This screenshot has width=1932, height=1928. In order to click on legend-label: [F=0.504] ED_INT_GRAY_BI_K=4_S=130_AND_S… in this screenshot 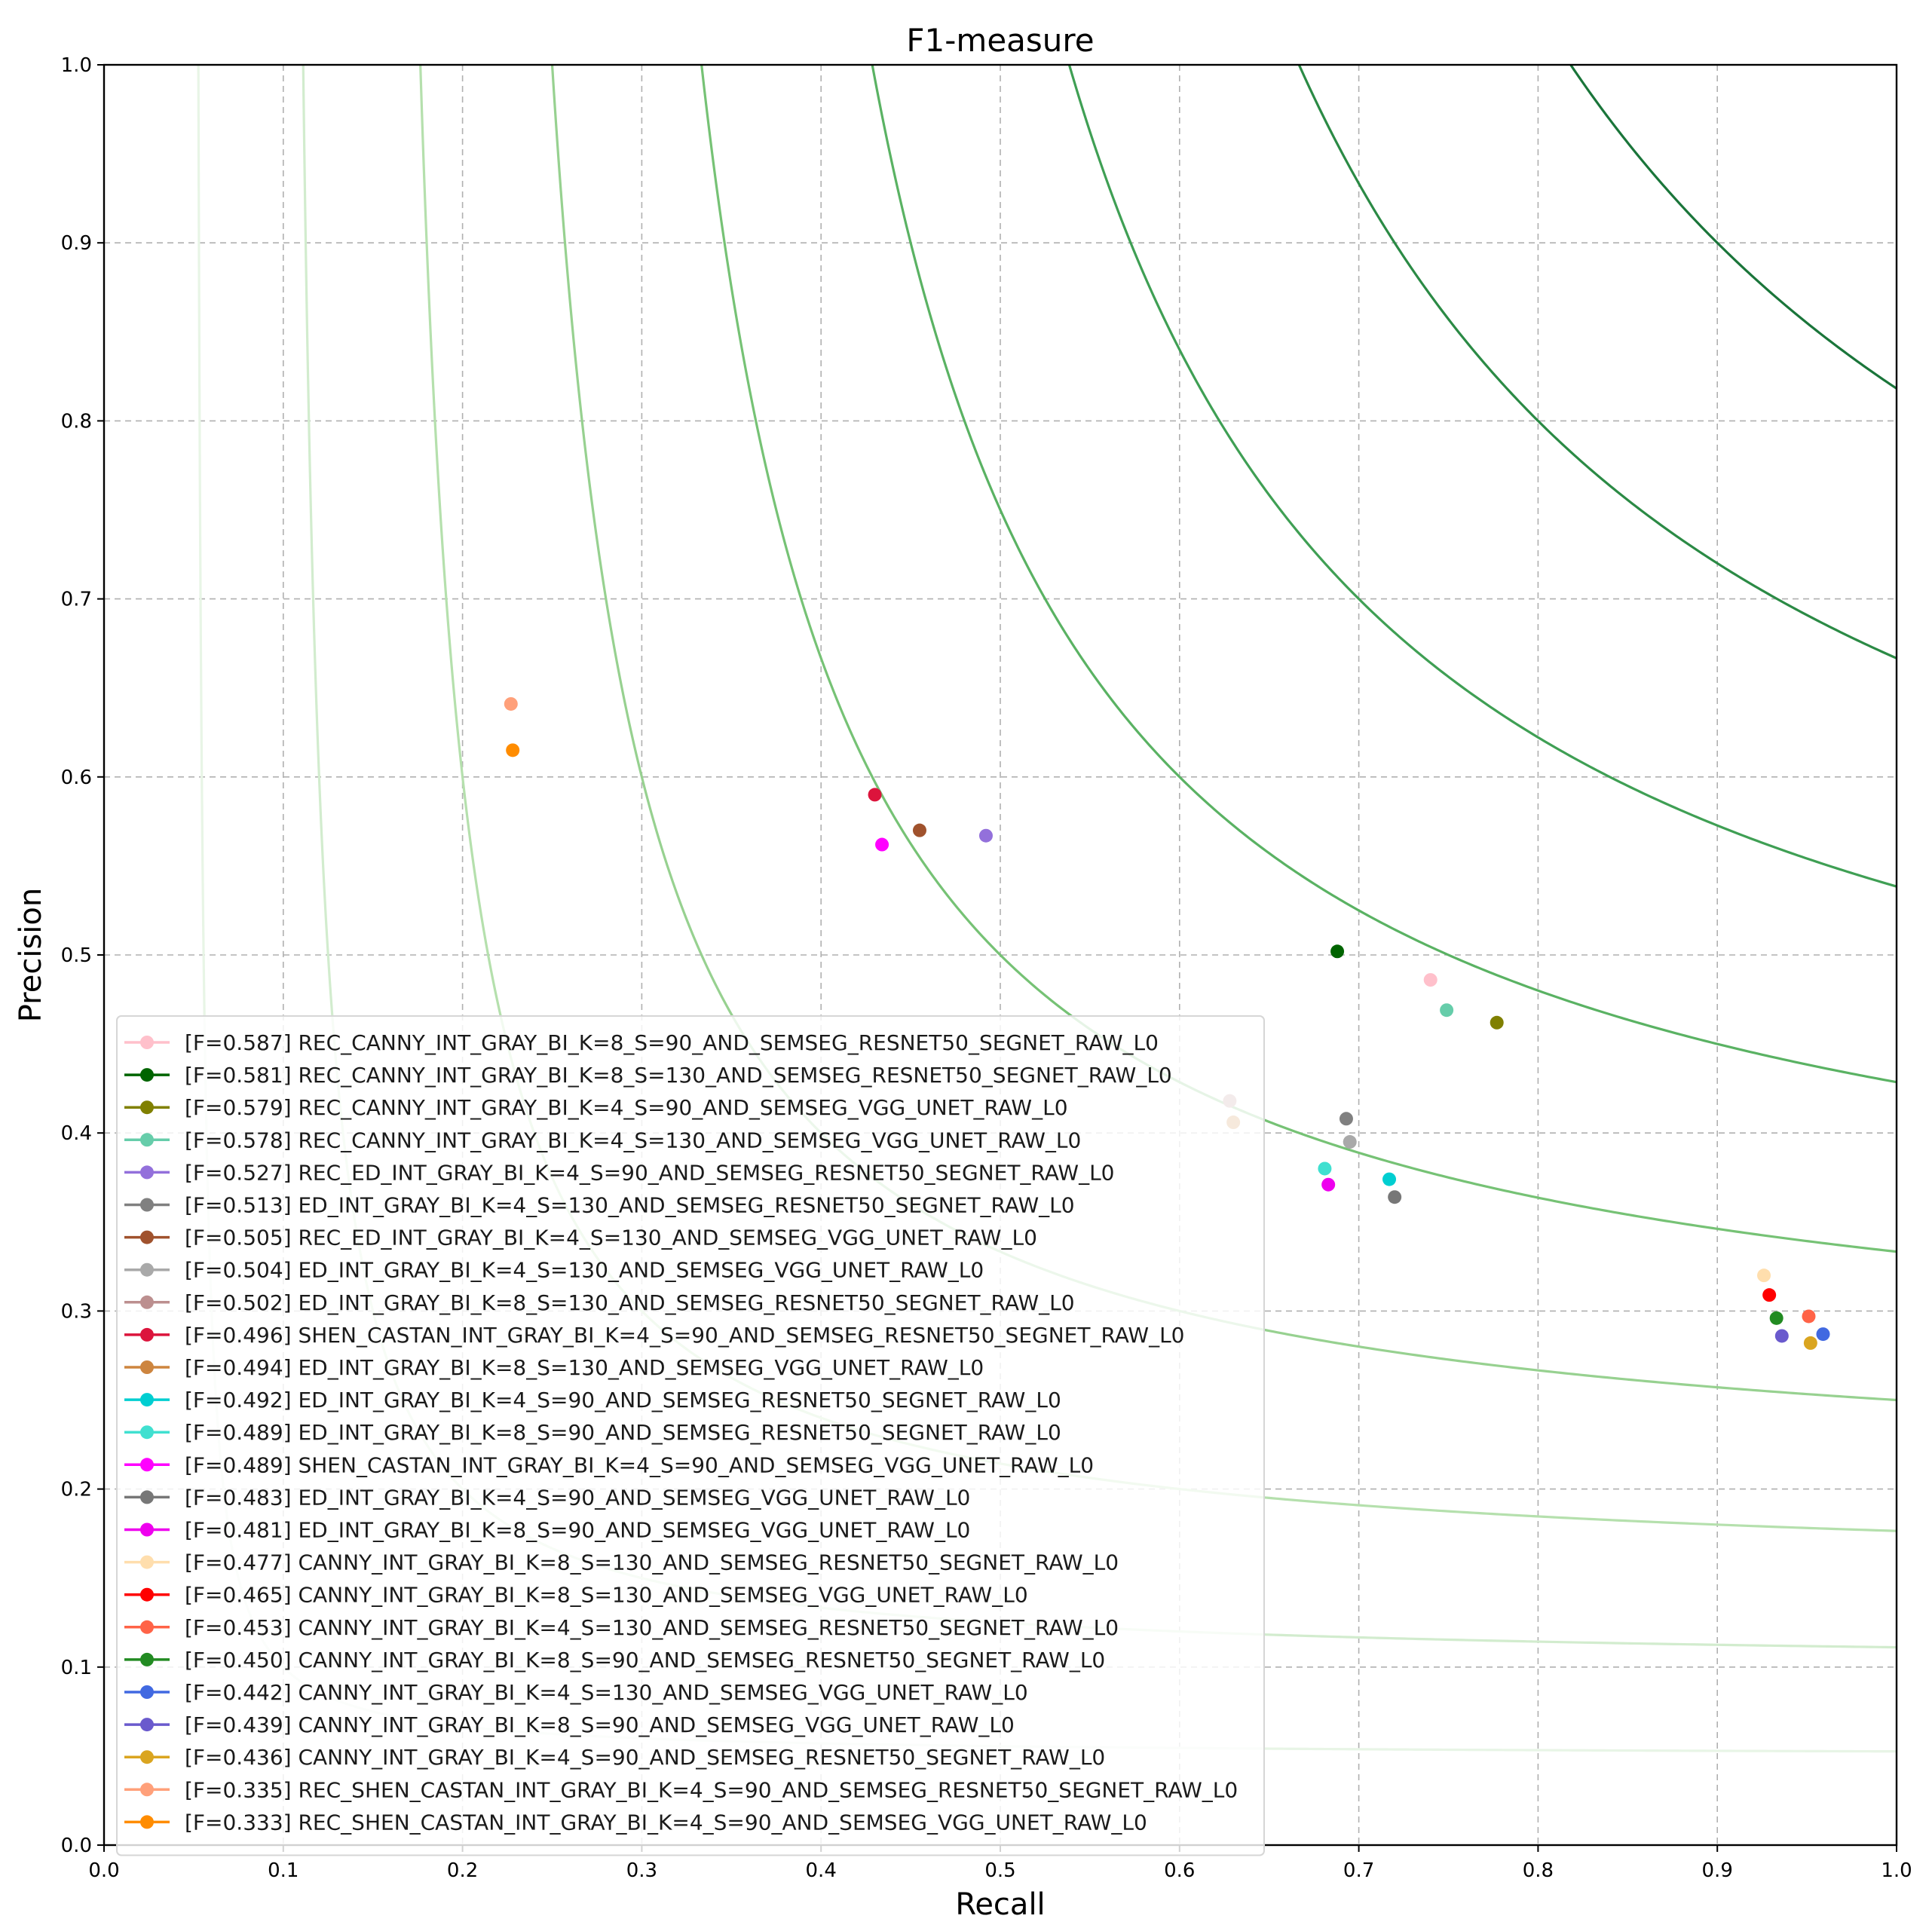, I will do `click(584, 1270)`.